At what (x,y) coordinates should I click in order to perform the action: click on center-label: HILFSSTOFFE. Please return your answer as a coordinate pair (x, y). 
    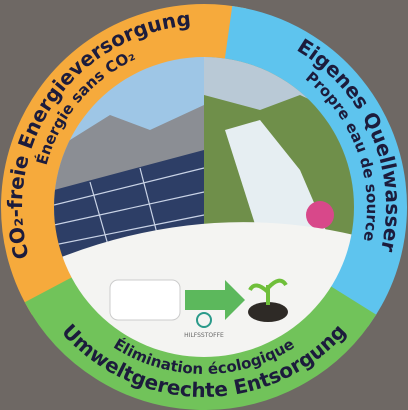
    Looking at the image, I should click on (204, 335).